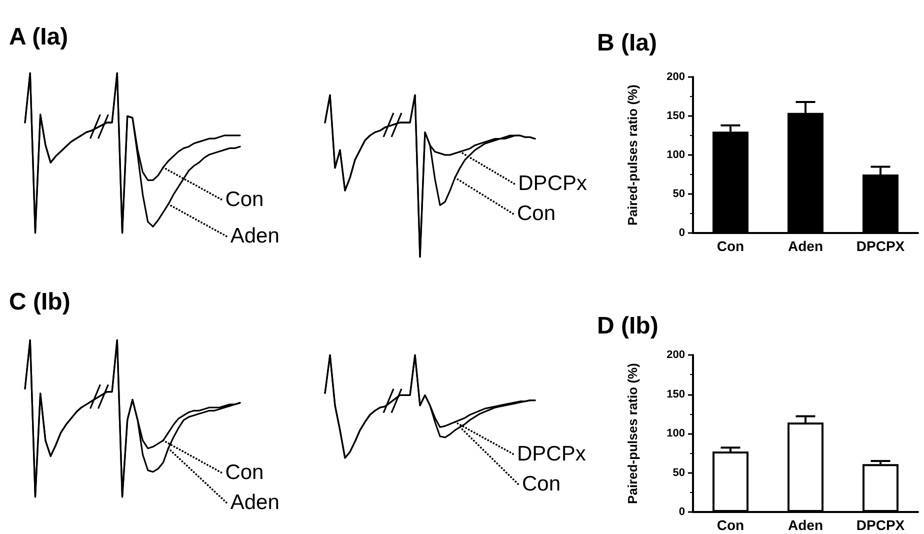  What do you see at coordinates (38, 37) in the screenshot?
I see `chart-title: A (Ia)` at bounding box center [38, 37].